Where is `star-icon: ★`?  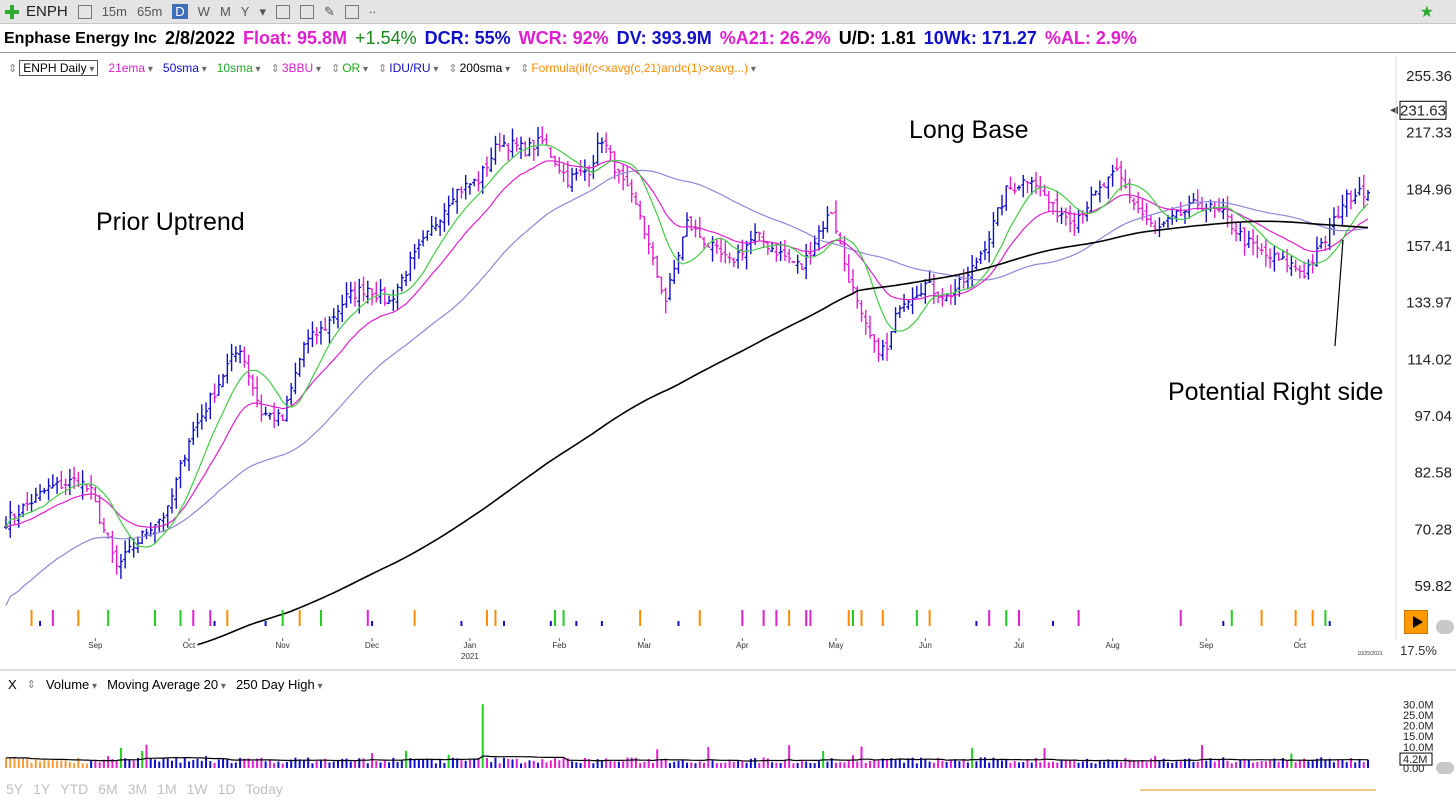
star-icon: ★ is located at coordinates (1426, 12).